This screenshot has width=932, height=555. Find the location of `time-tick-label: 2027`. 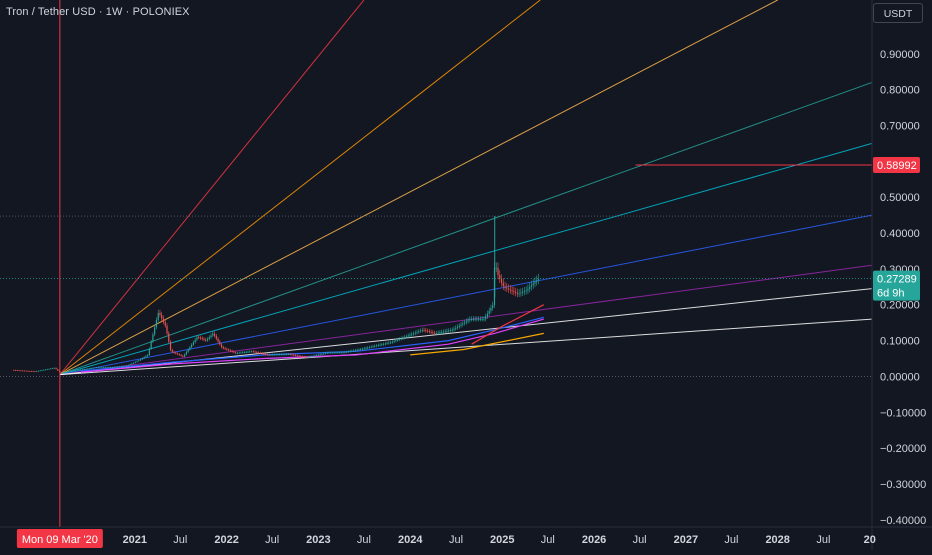

time-tick-label: 2027 is located at coordinates (686, 540).